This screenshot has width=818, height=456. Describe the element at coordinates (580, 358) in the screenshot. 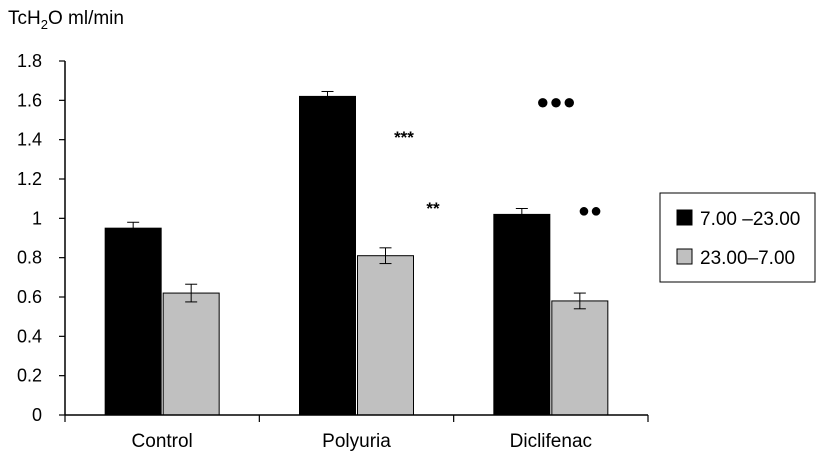

I see `bar-night-diclifenac` at that location.